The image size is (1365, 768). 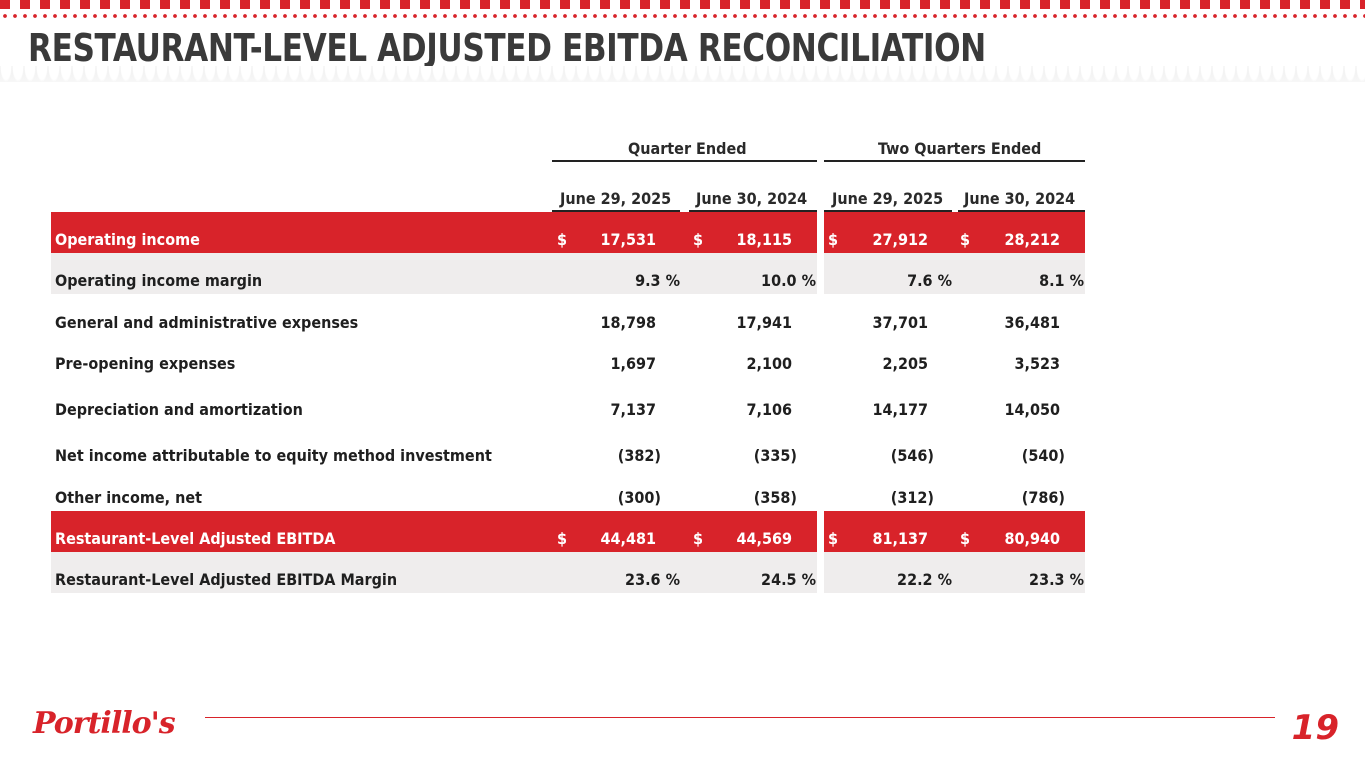 What do you see at coordinates (657, 280) in the screenshot?
I see `cell-value: 9.3 %` at bounding box center [657, 280].